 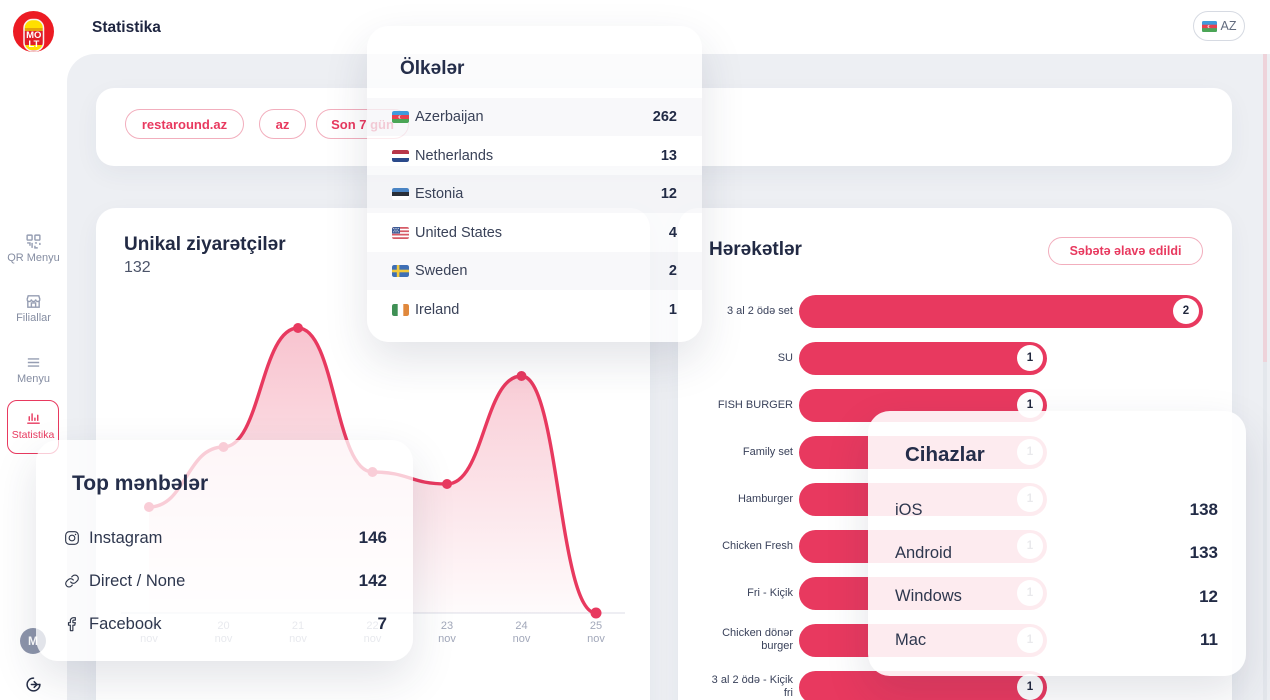 What do you see at coordinates (33, 35) in the screenshot?
I see `svg-text: MO` at bounding box center [33, 35].